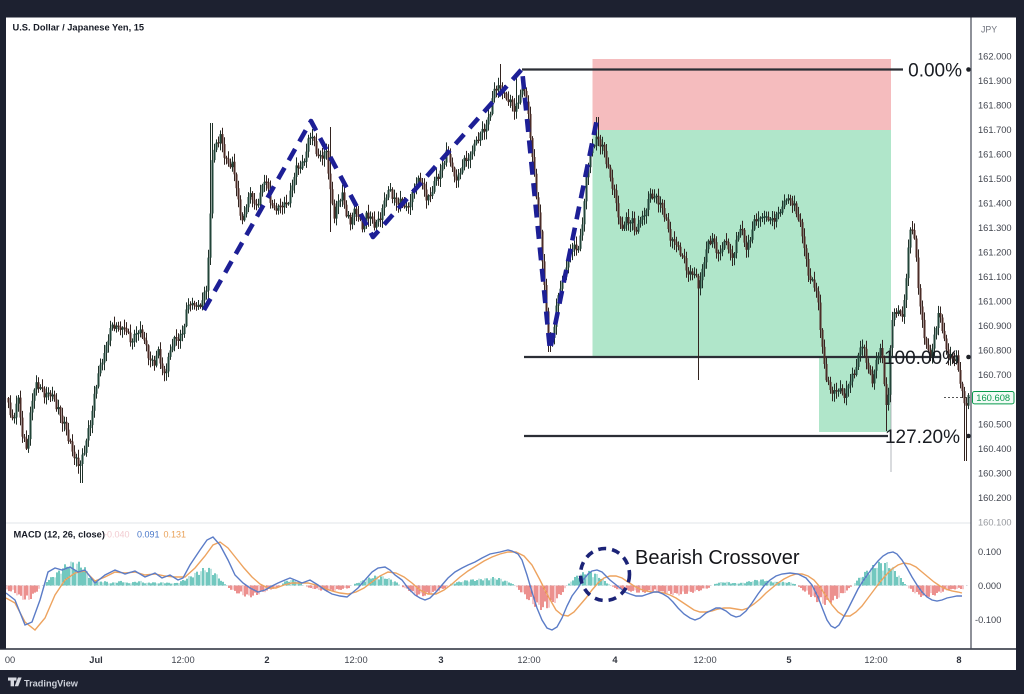 The height and width of the screenshot is (694, 1024). I want to click on svg-text: 2, so click(266, 660).